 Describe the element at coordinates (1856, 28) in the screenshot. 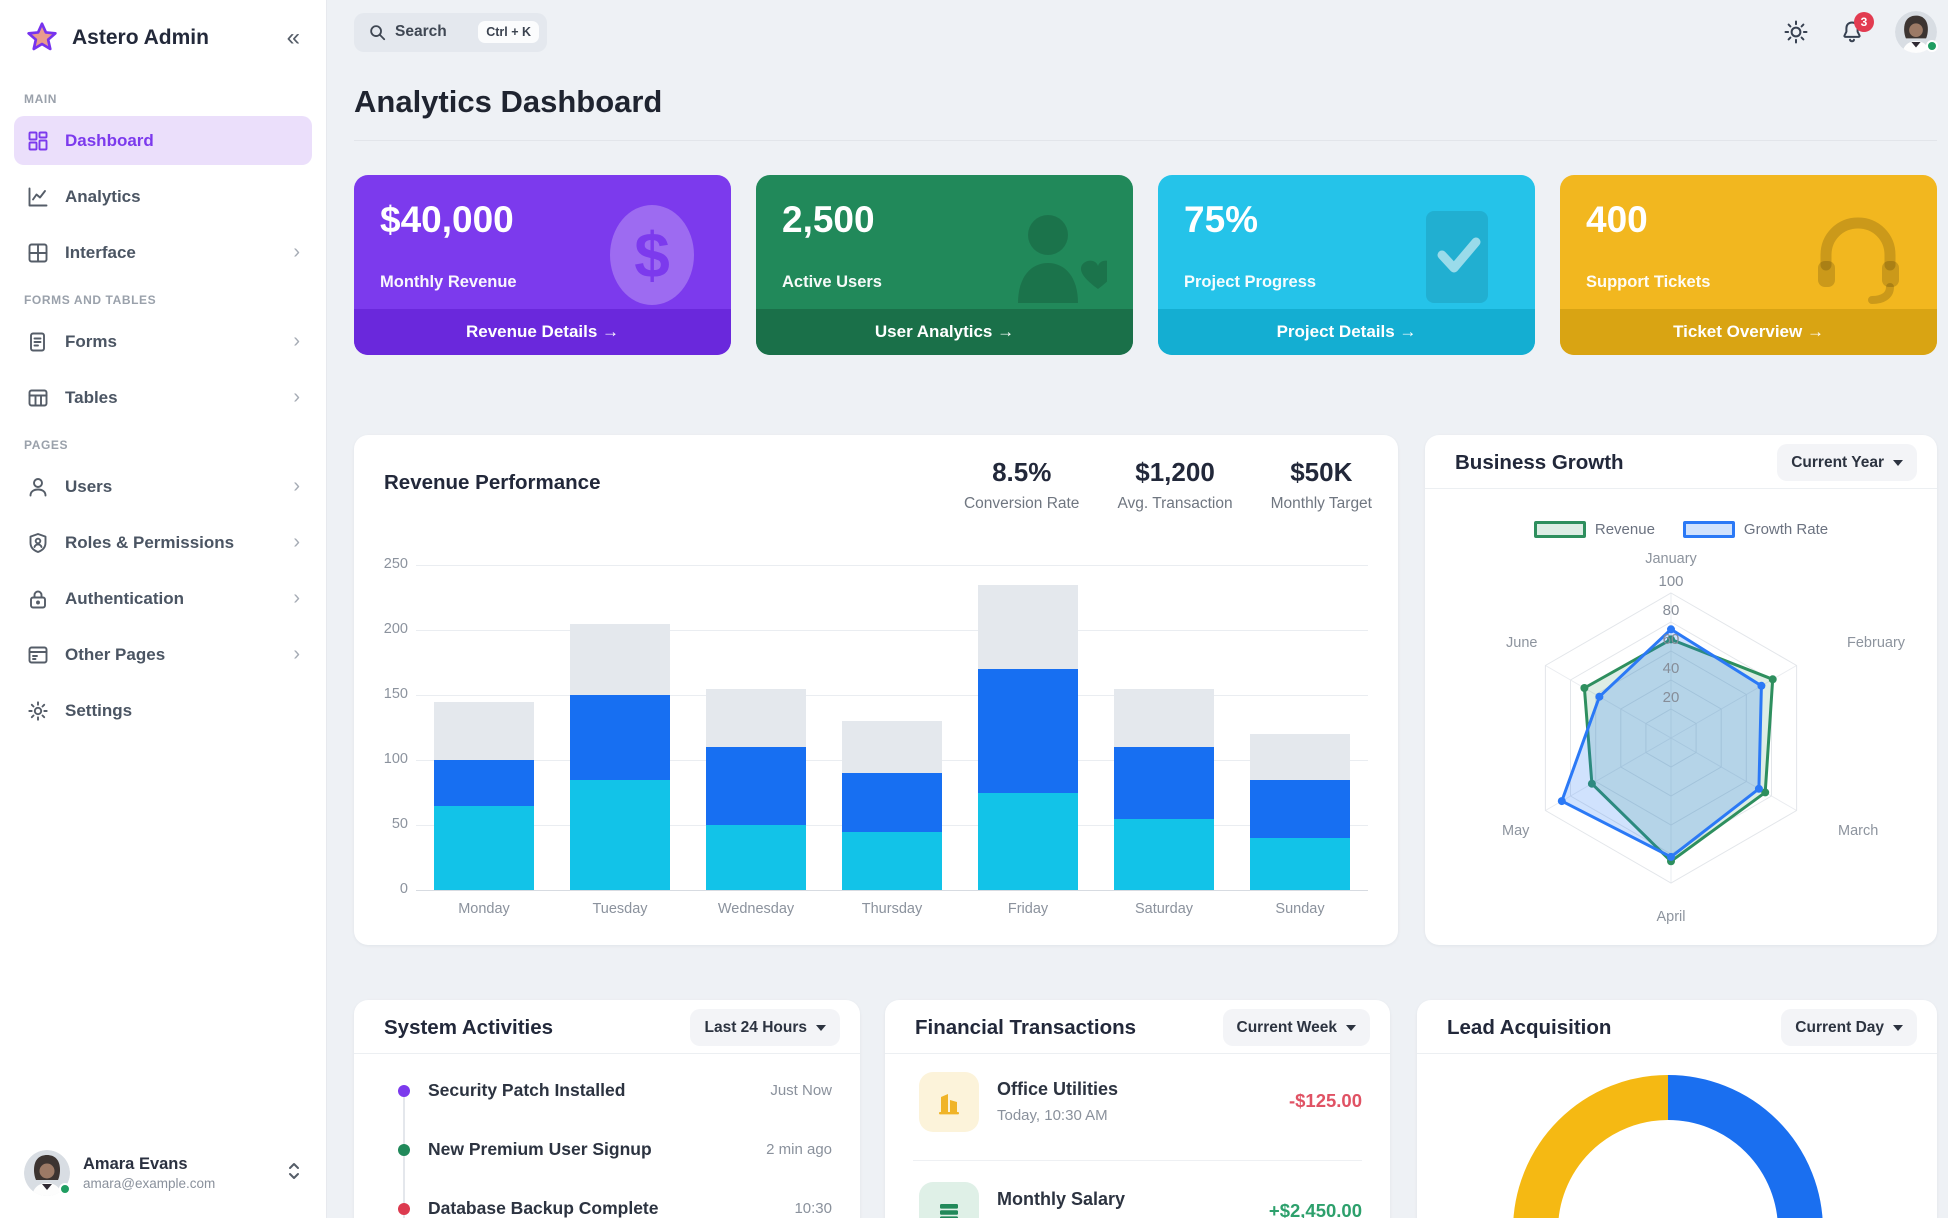

I see `notifications-bell-icon: 3` at that location.